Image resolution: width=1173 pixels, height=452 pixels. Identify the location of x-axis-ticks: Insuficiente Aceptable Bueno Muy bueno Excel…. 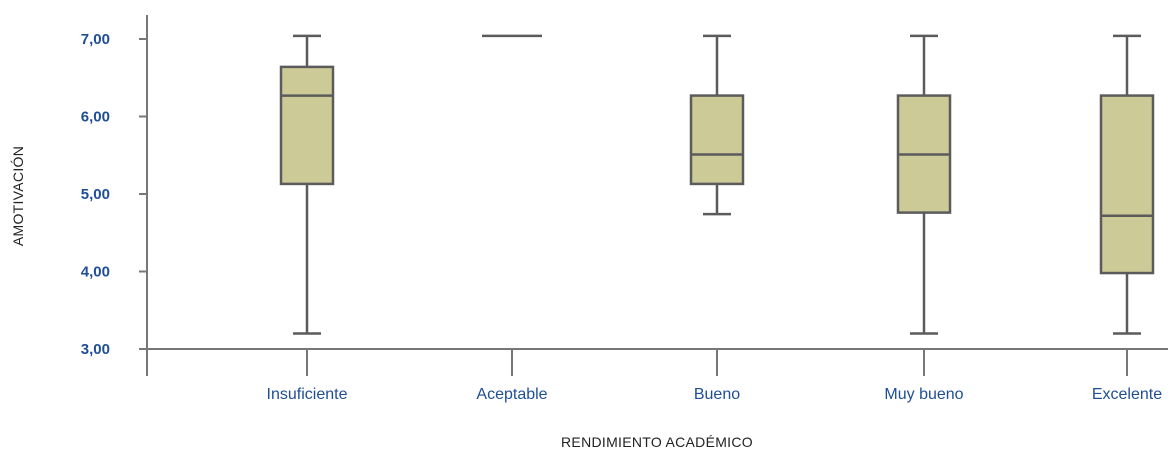
(714, 376).